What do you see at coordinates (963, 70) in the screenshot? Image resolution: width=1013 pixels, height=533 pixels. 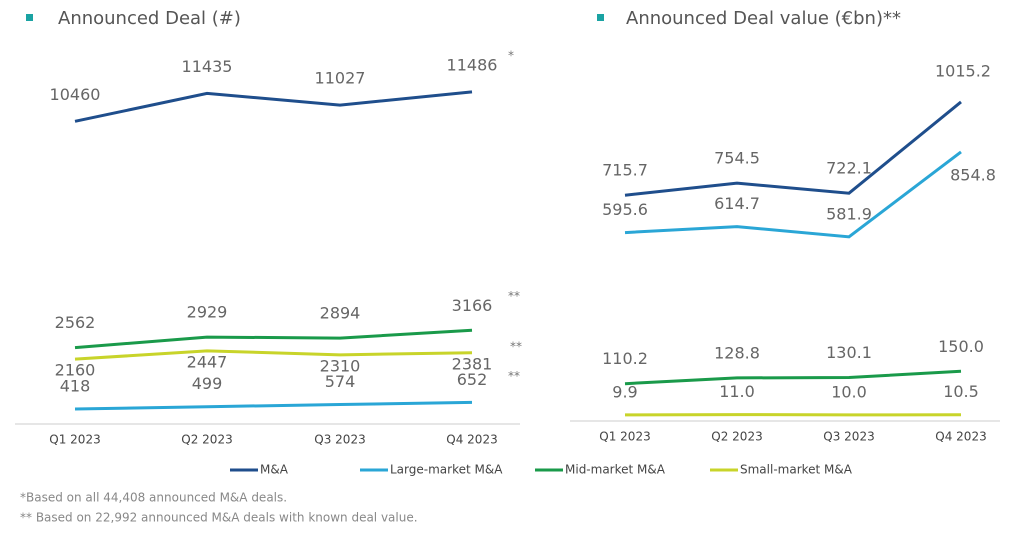 I see `data-label: 1015.2` at bounding box center [963, 70].